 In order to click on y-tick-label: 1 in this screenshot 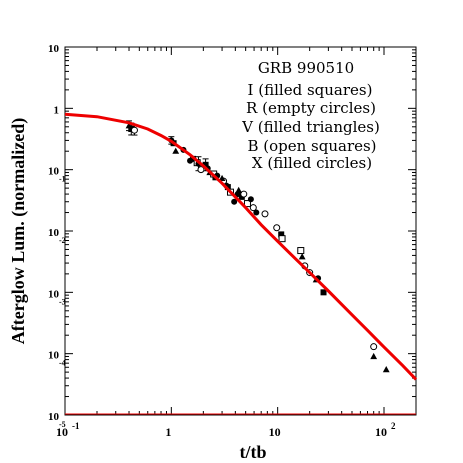, I will do `click(57, 110)`.